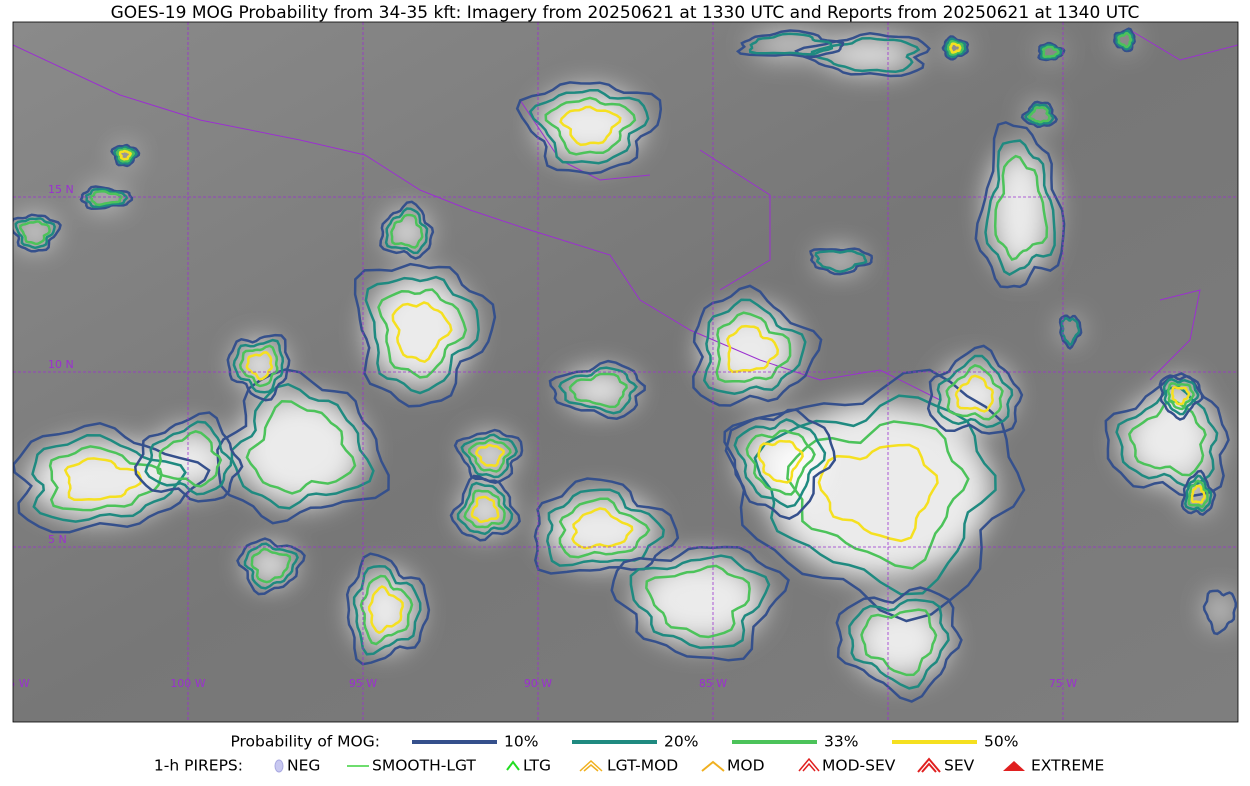 The height and width of the screenshot is (786, 1250). I want to click on legend-label: 20%, so click(681, 742).